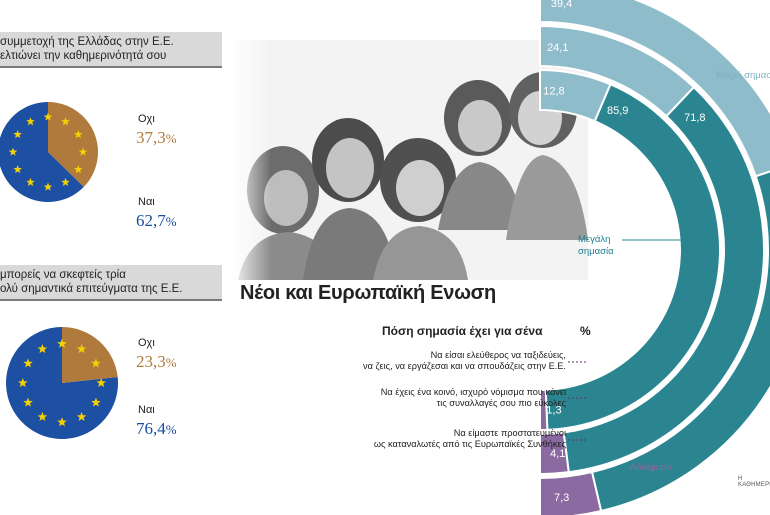 This screenshot has height=515, width=770. I want to click on question-2-line-1: μπορείς να σκεφτείς τρία, so click(63, 275).